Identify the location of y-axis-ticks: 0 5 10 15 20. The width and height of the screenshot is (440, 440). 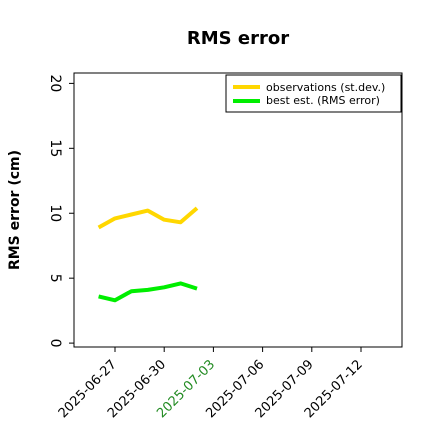
(60, 211).